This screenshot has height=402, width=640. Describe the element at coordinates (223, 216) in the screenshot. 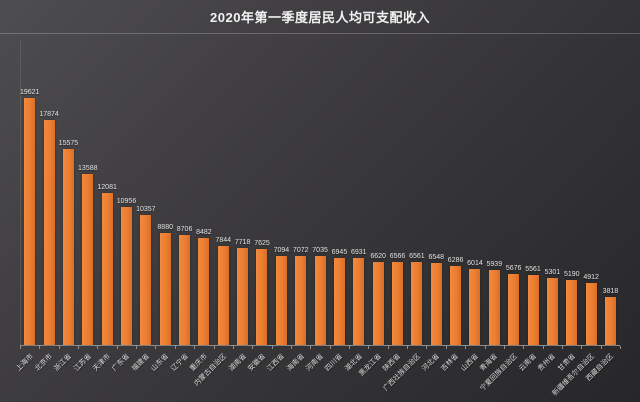

I see `bar-slot: 7844` at that location.